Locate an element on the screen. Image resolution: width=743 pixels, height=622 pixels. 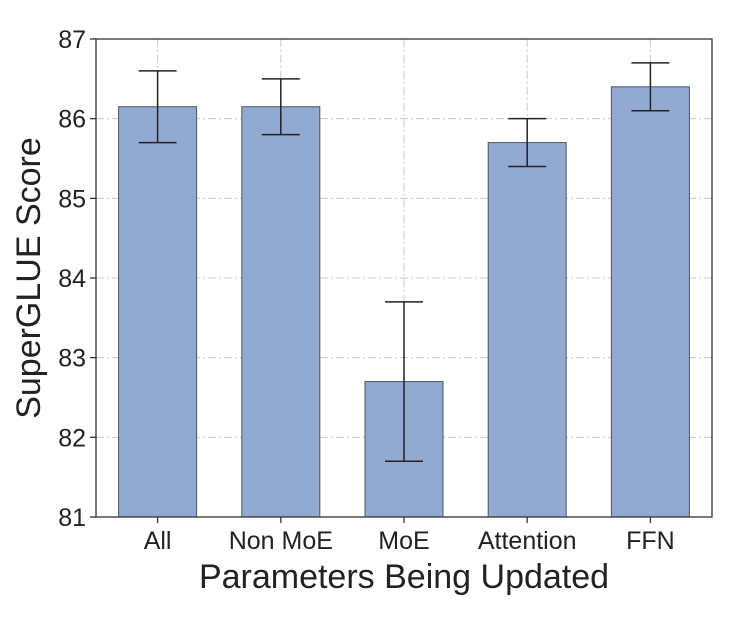
x-tick-label: FFN is located at coordinates (650, 541).